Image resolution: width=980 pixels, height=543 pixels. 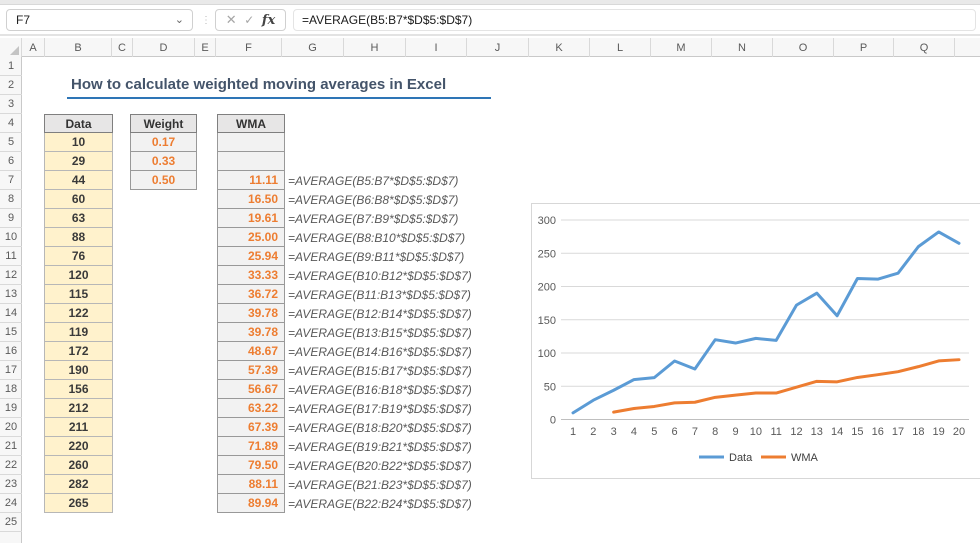 What do you see at coordinates (11, 351) in the screenshot?
I see `row-header-16: 16` at bounding box center [11, 351].